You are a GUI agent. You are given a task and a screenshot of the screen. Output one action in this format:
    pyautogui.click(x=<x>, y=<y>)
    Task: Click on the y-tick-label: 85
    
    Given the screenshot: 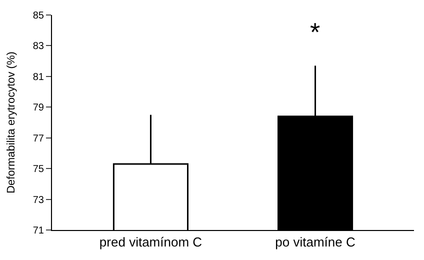 What is the action you would take?
    pyautogui.click(x=38, y=16)
    